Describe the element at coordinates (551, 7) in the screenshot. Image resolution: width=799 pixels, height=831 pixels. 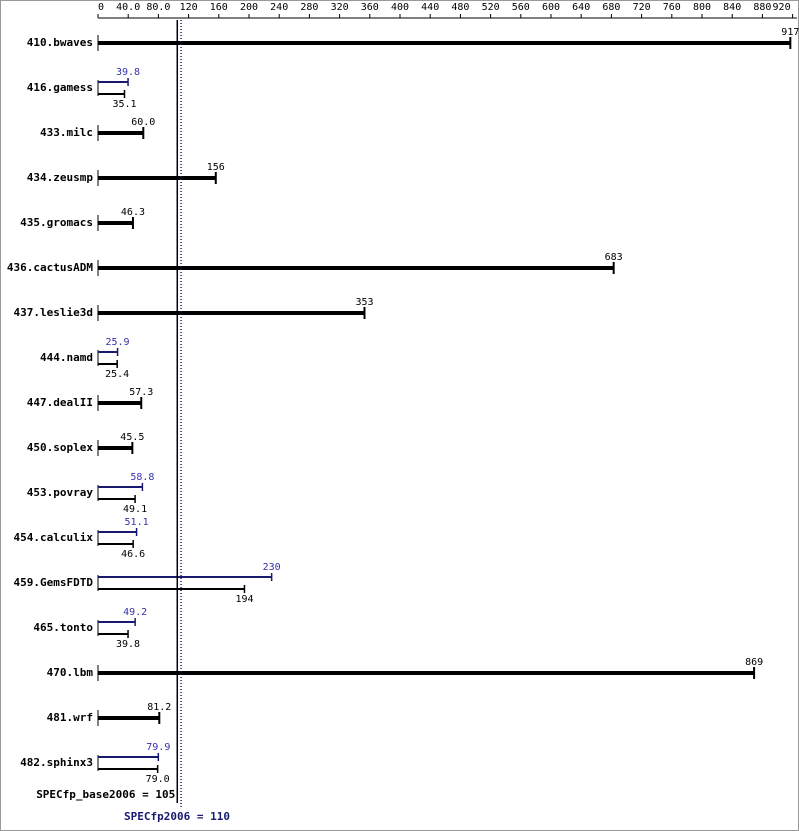
I see `x-tick-label: 600` at that location.